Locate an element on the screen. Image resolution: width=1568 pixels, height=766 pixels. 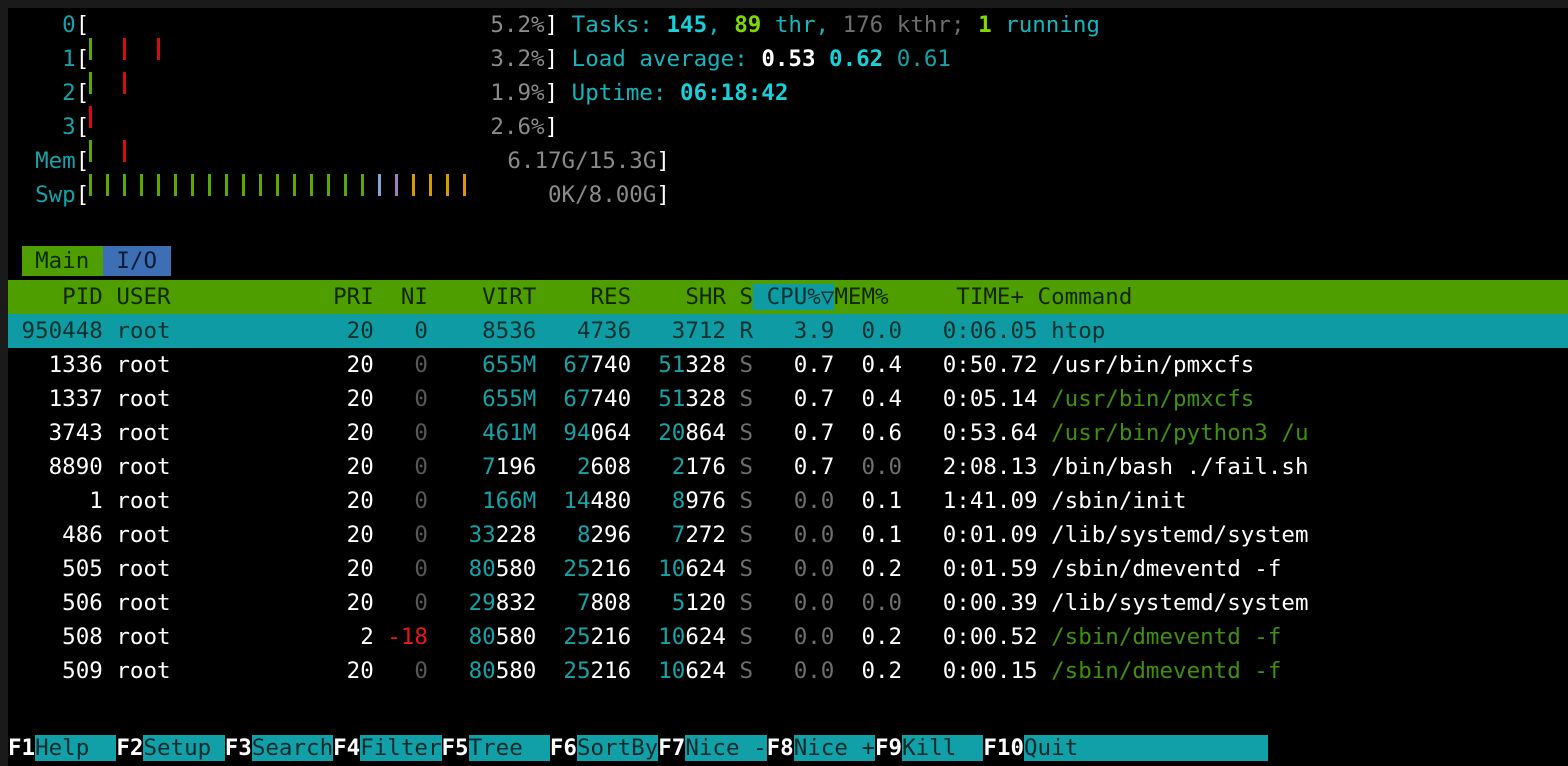
fn-key-f3: F3 is located at coordinates (238, 748).